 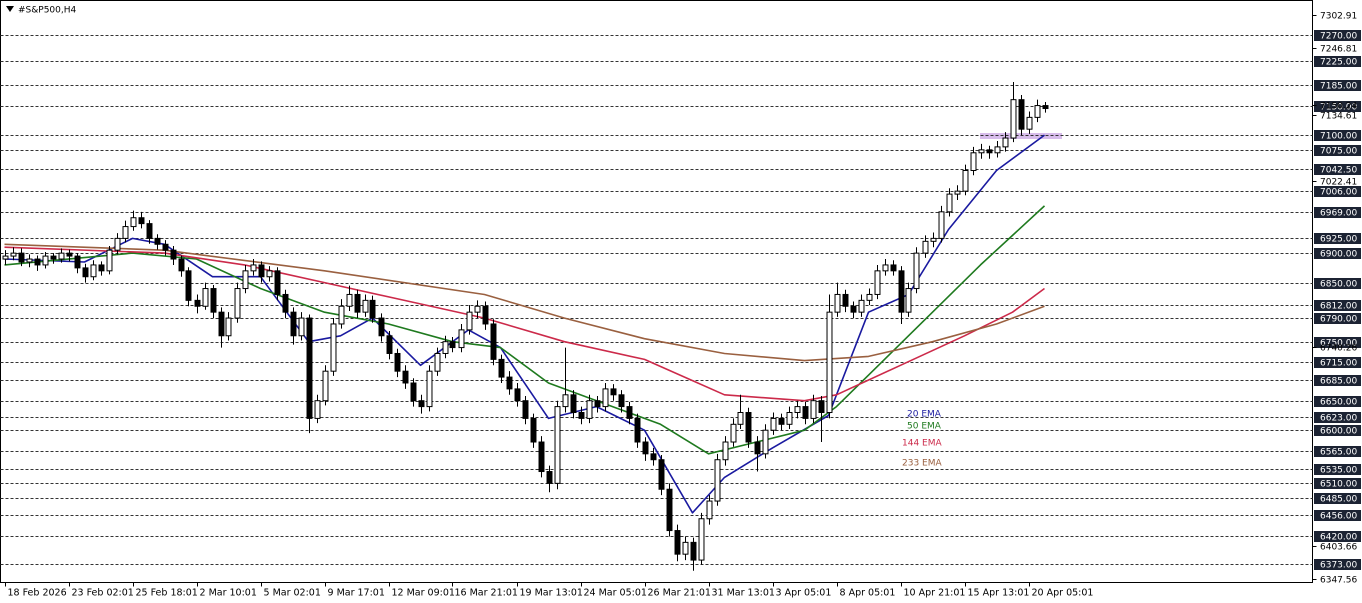 I want to click on y-tick-label: 7150.24, so click(x=1338, y=107).